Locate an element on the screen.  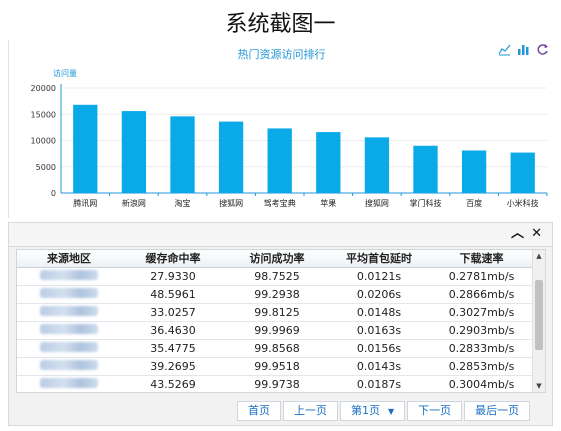
pagination: 首页 上一页 第1页 ▼ 下一页 最后一页 is located at coordinates (384, 411).